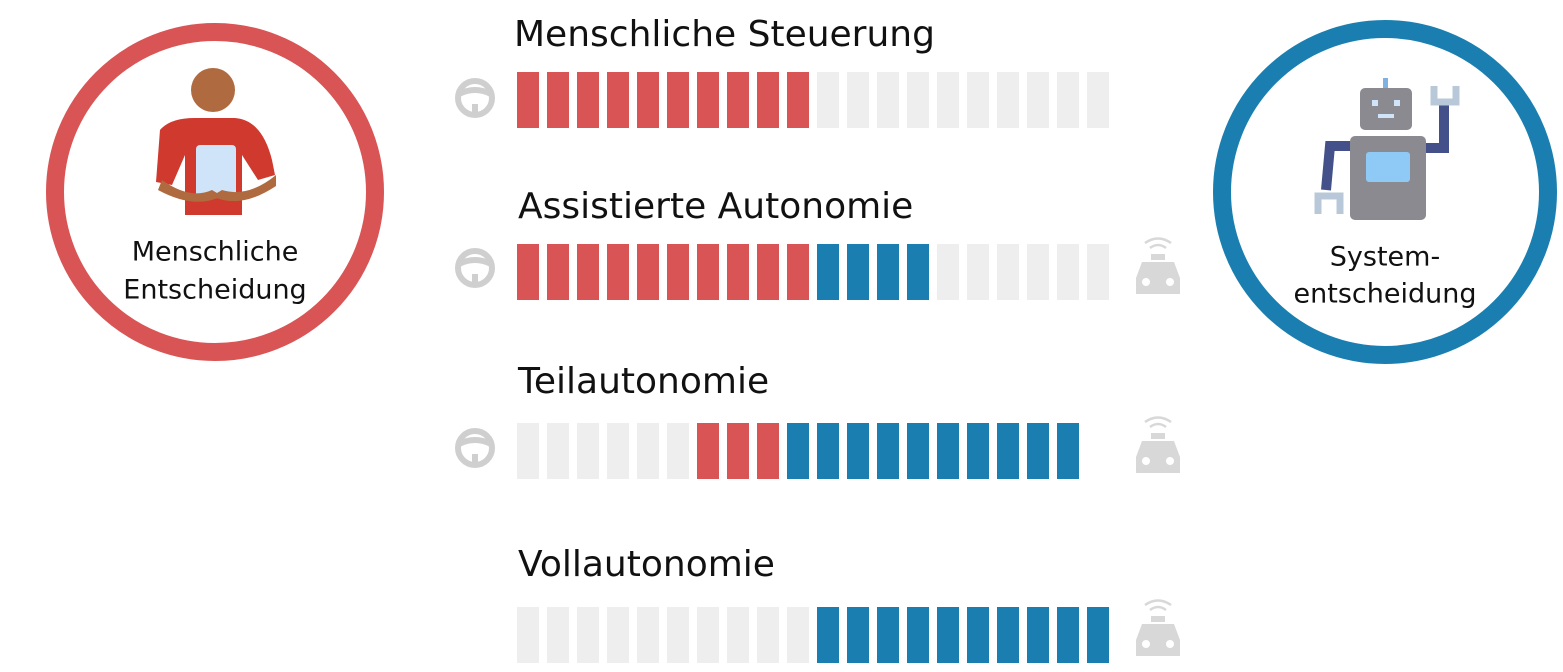  Describe the element at coordinates (1158, 446) in the screenshot. I see `car-icons` at that location.